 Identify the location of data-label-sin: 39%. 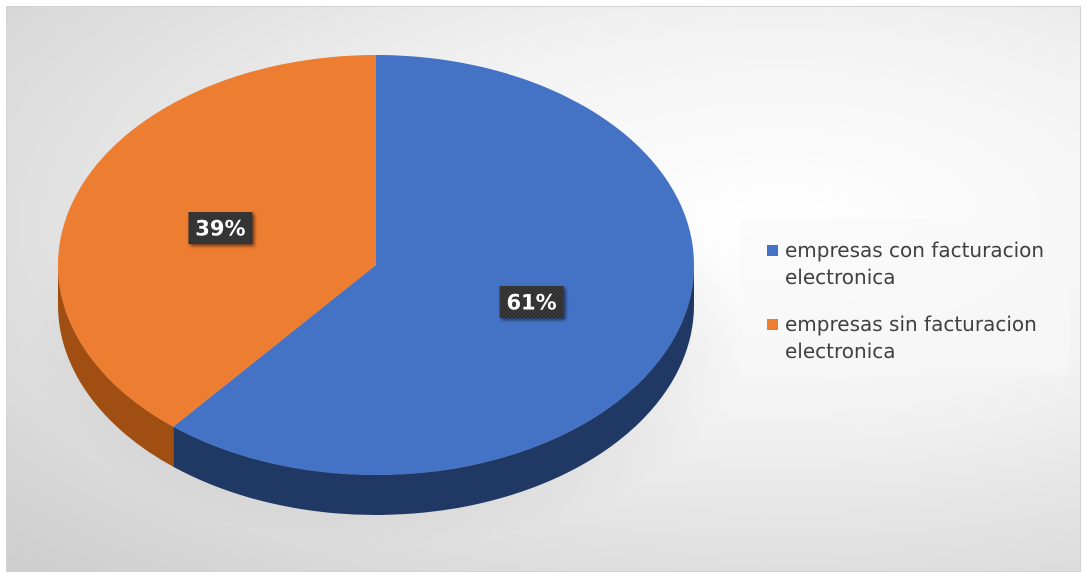
(220, 228).